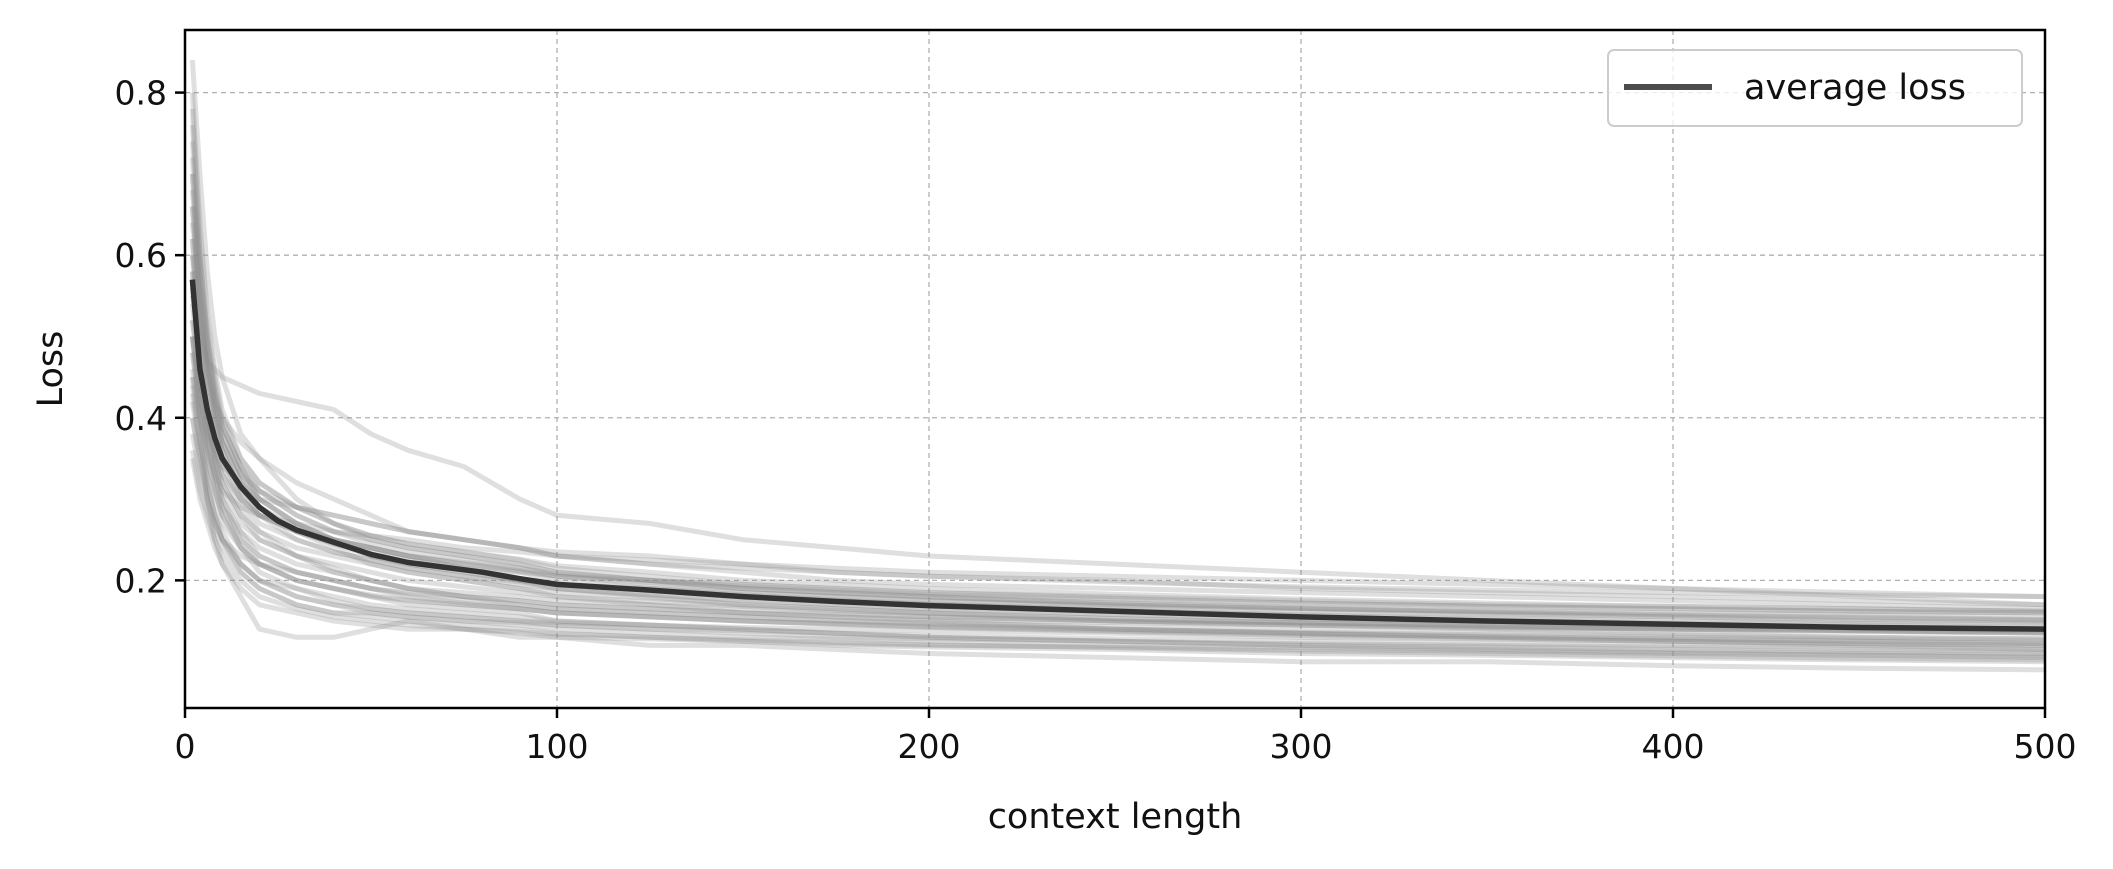 The height and width of the screenshot is (869, 2113). I want to click on x-tick-label: 0, so click(185, 746).